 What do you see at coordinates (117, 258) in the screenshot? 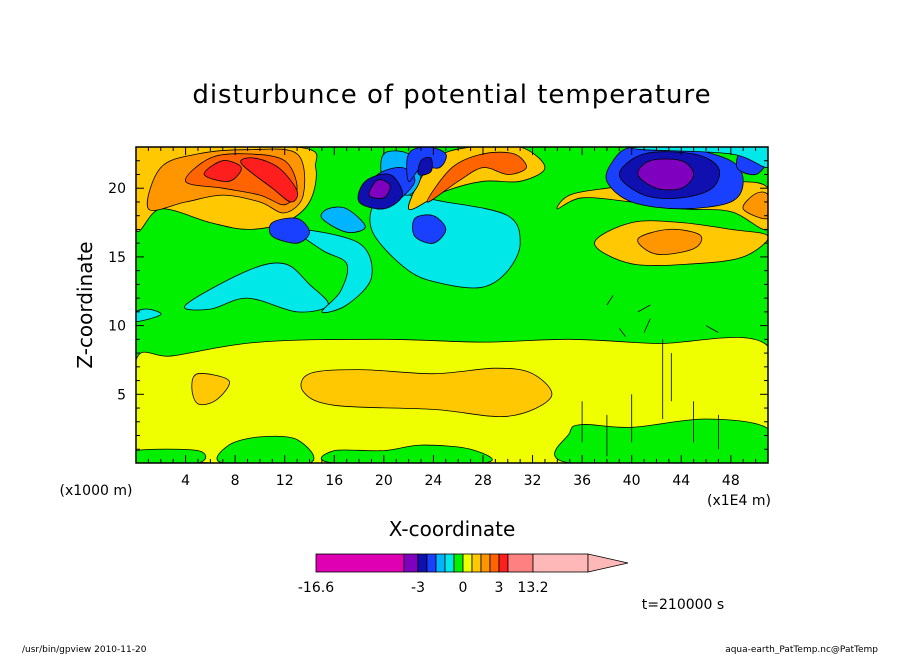
I see `y-tick-label: 15` at bounding box center [117, 258].